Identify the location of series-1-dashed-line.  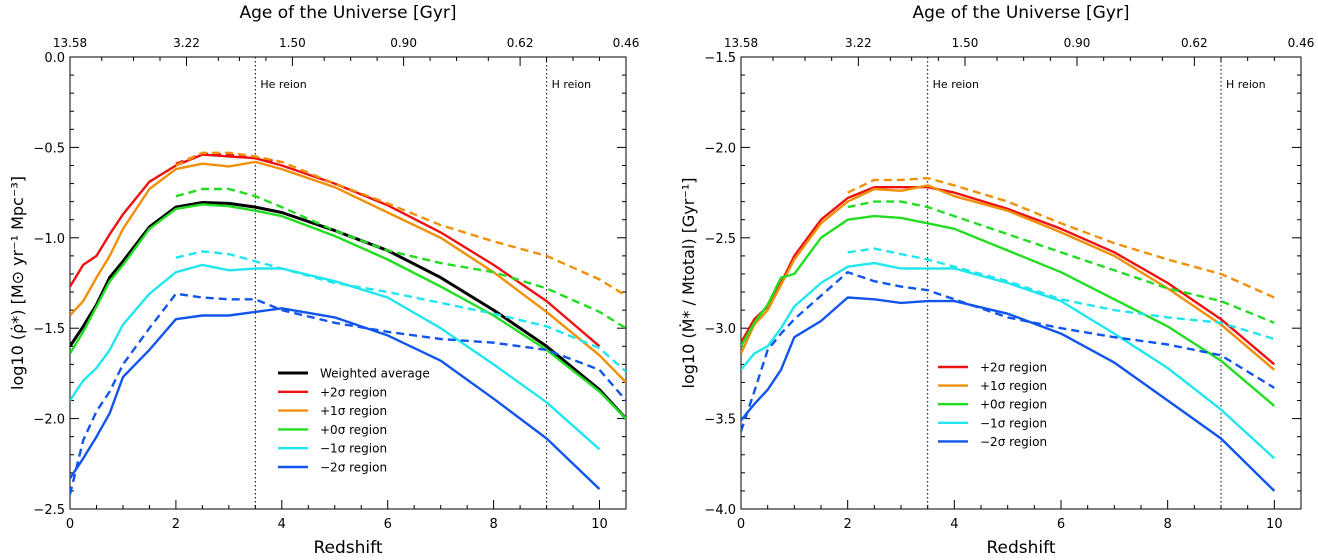
(1061, 237).